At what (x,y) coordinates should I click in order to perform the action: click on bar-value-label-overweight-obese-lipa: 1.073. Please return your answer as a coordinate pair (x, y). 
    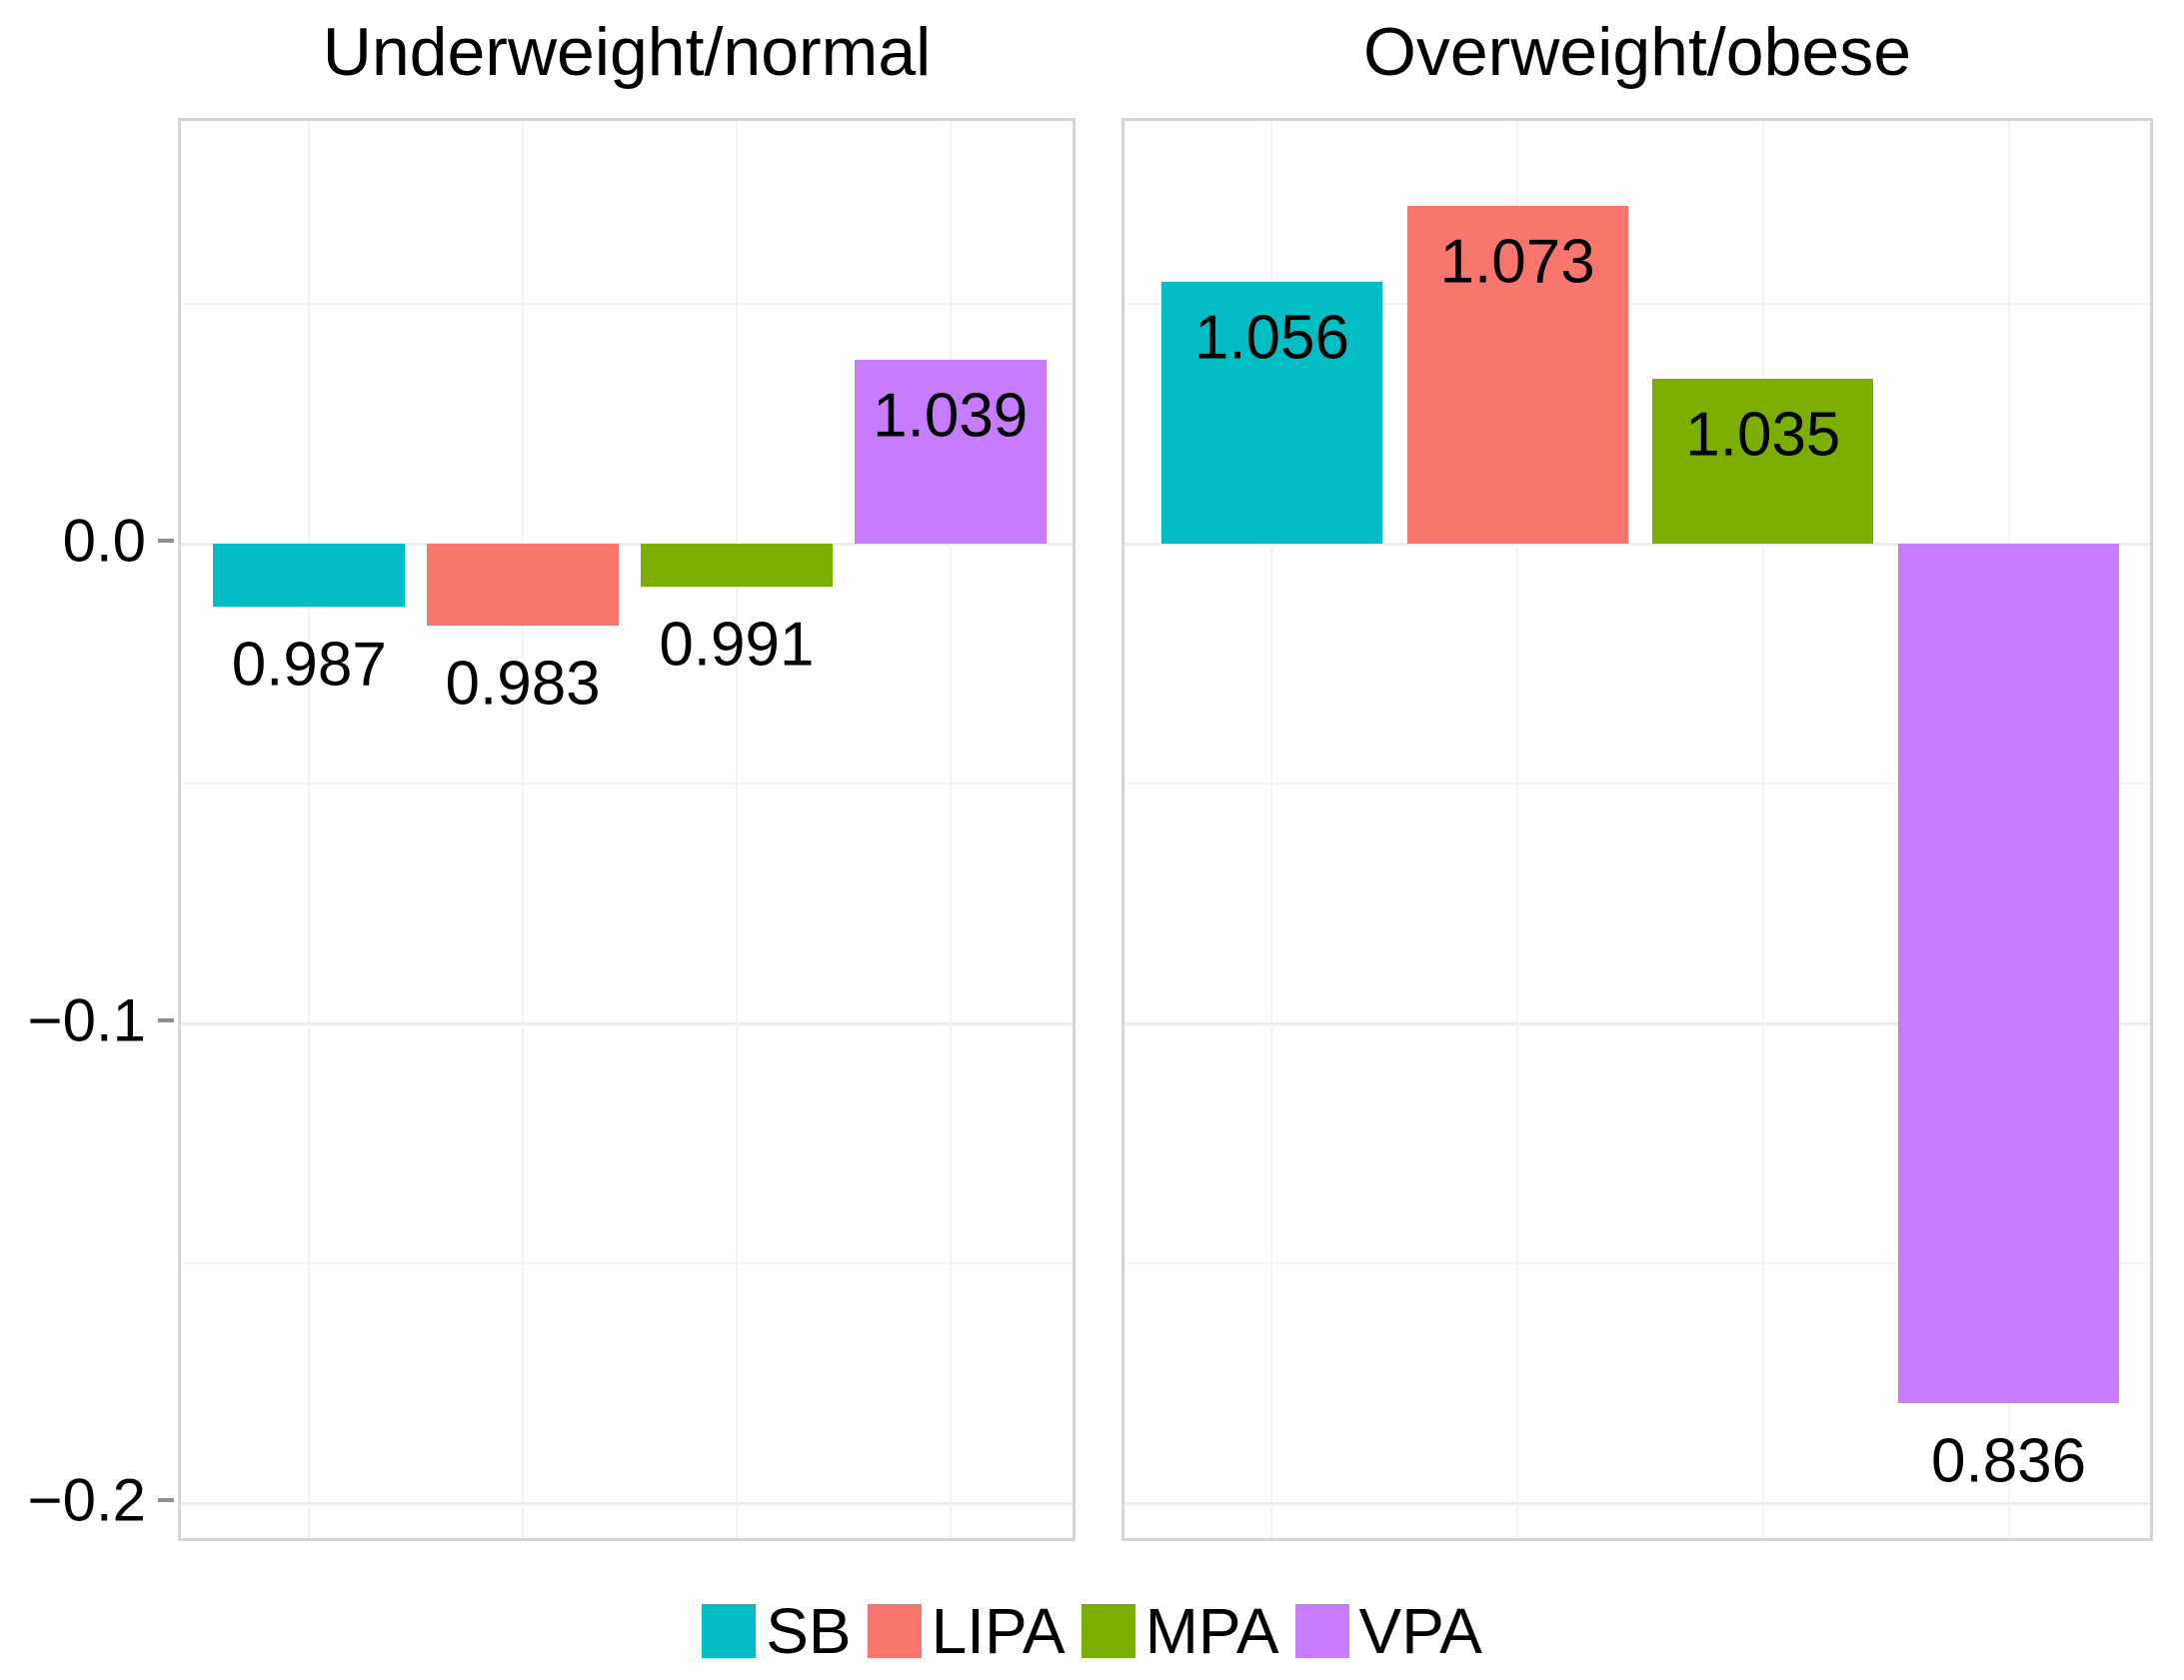
    Looking at the image, I should click on (1517, 262).